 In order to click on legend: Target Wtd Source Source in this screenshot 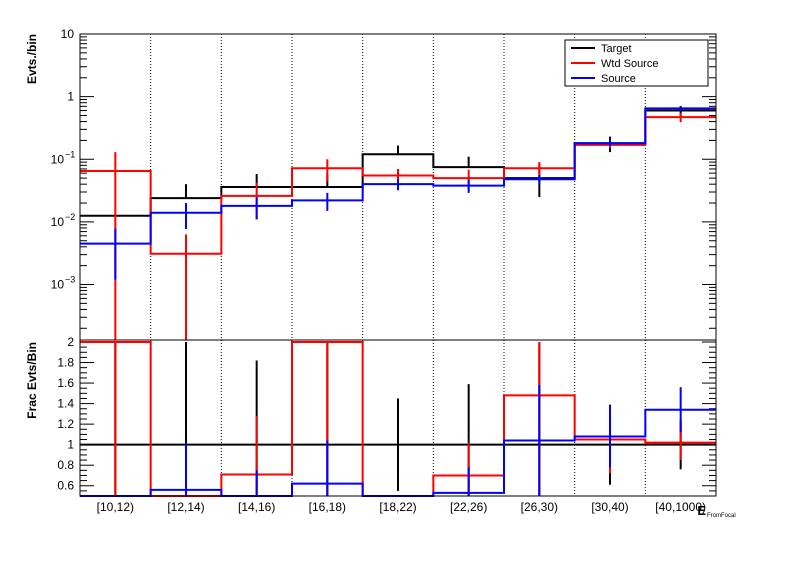, I will do `click(636, 63)`.